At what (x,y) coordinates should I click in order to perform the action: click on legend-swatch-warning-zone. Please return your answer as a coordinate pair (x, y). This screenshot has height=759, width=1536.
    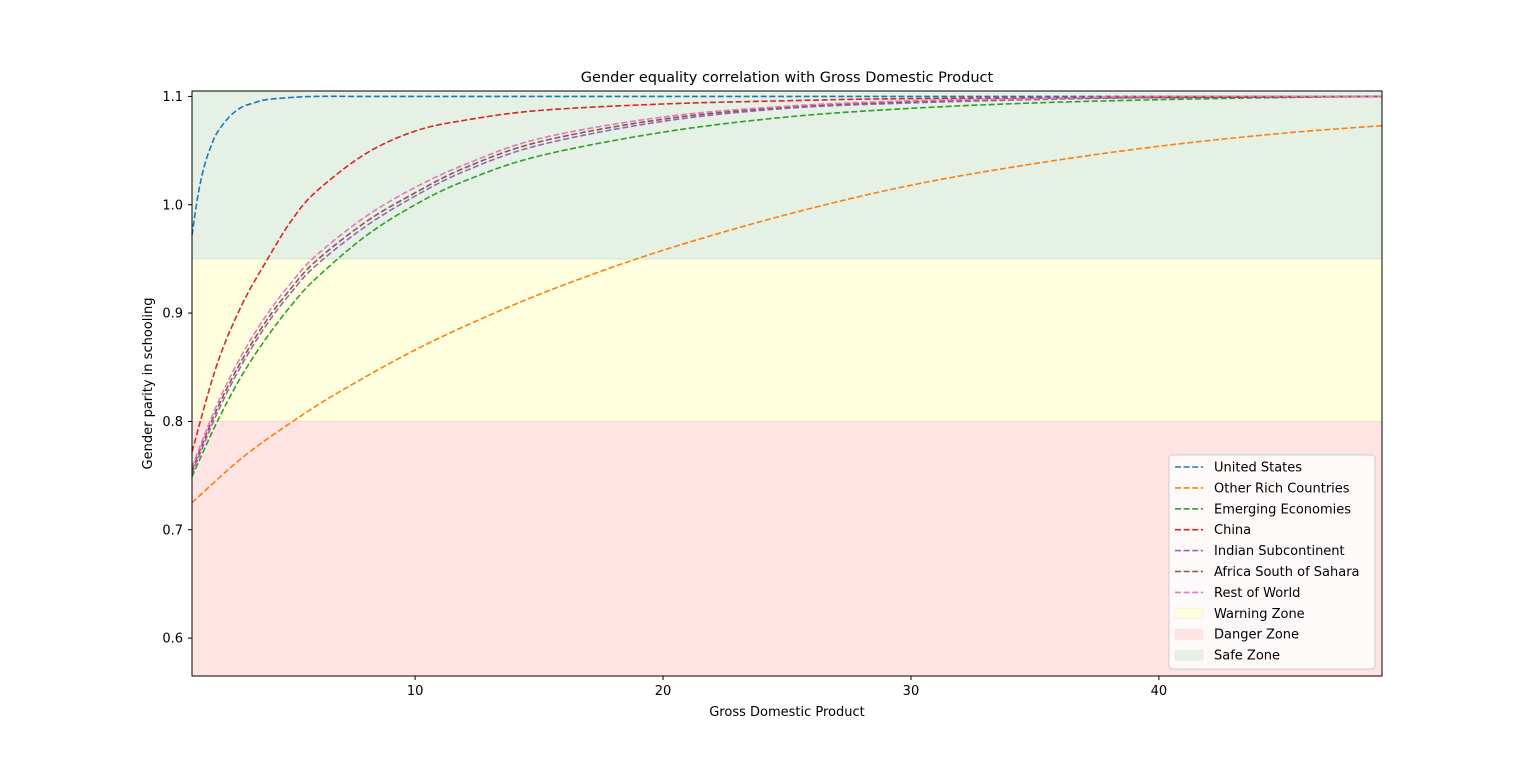
    Looking at the image, I should click on (1189, 613).